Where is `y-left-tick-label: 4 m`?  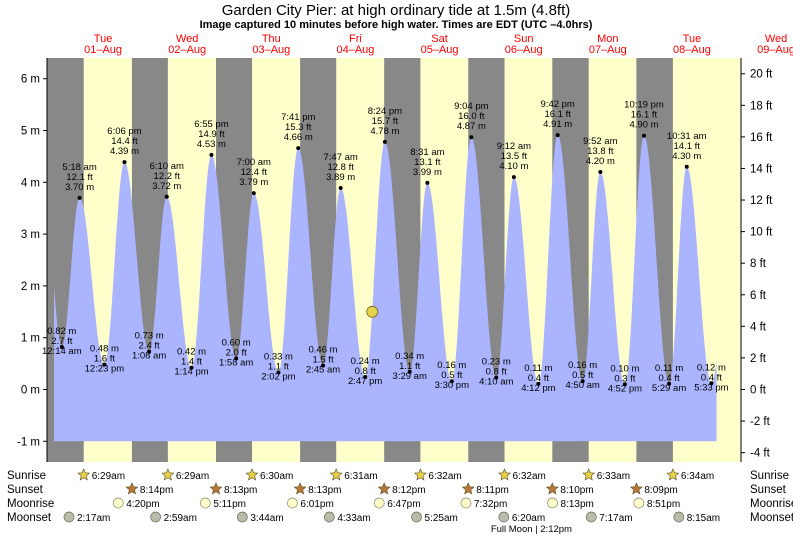 y-left-tick-label: 4 m is located at coordinates (30, 183).